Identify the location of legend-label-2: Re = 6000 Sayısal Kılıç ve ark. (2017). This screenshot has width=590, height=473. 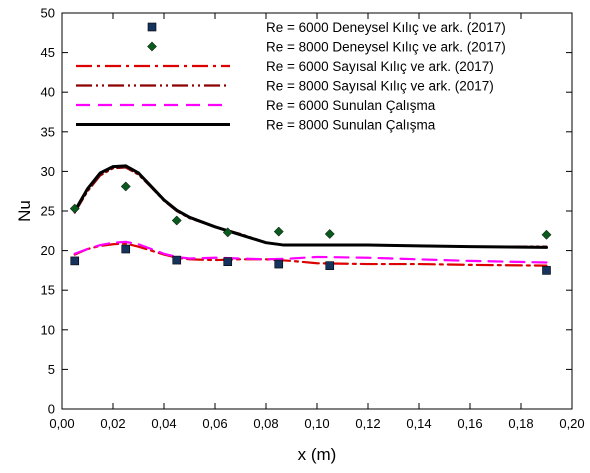
(380, 66).